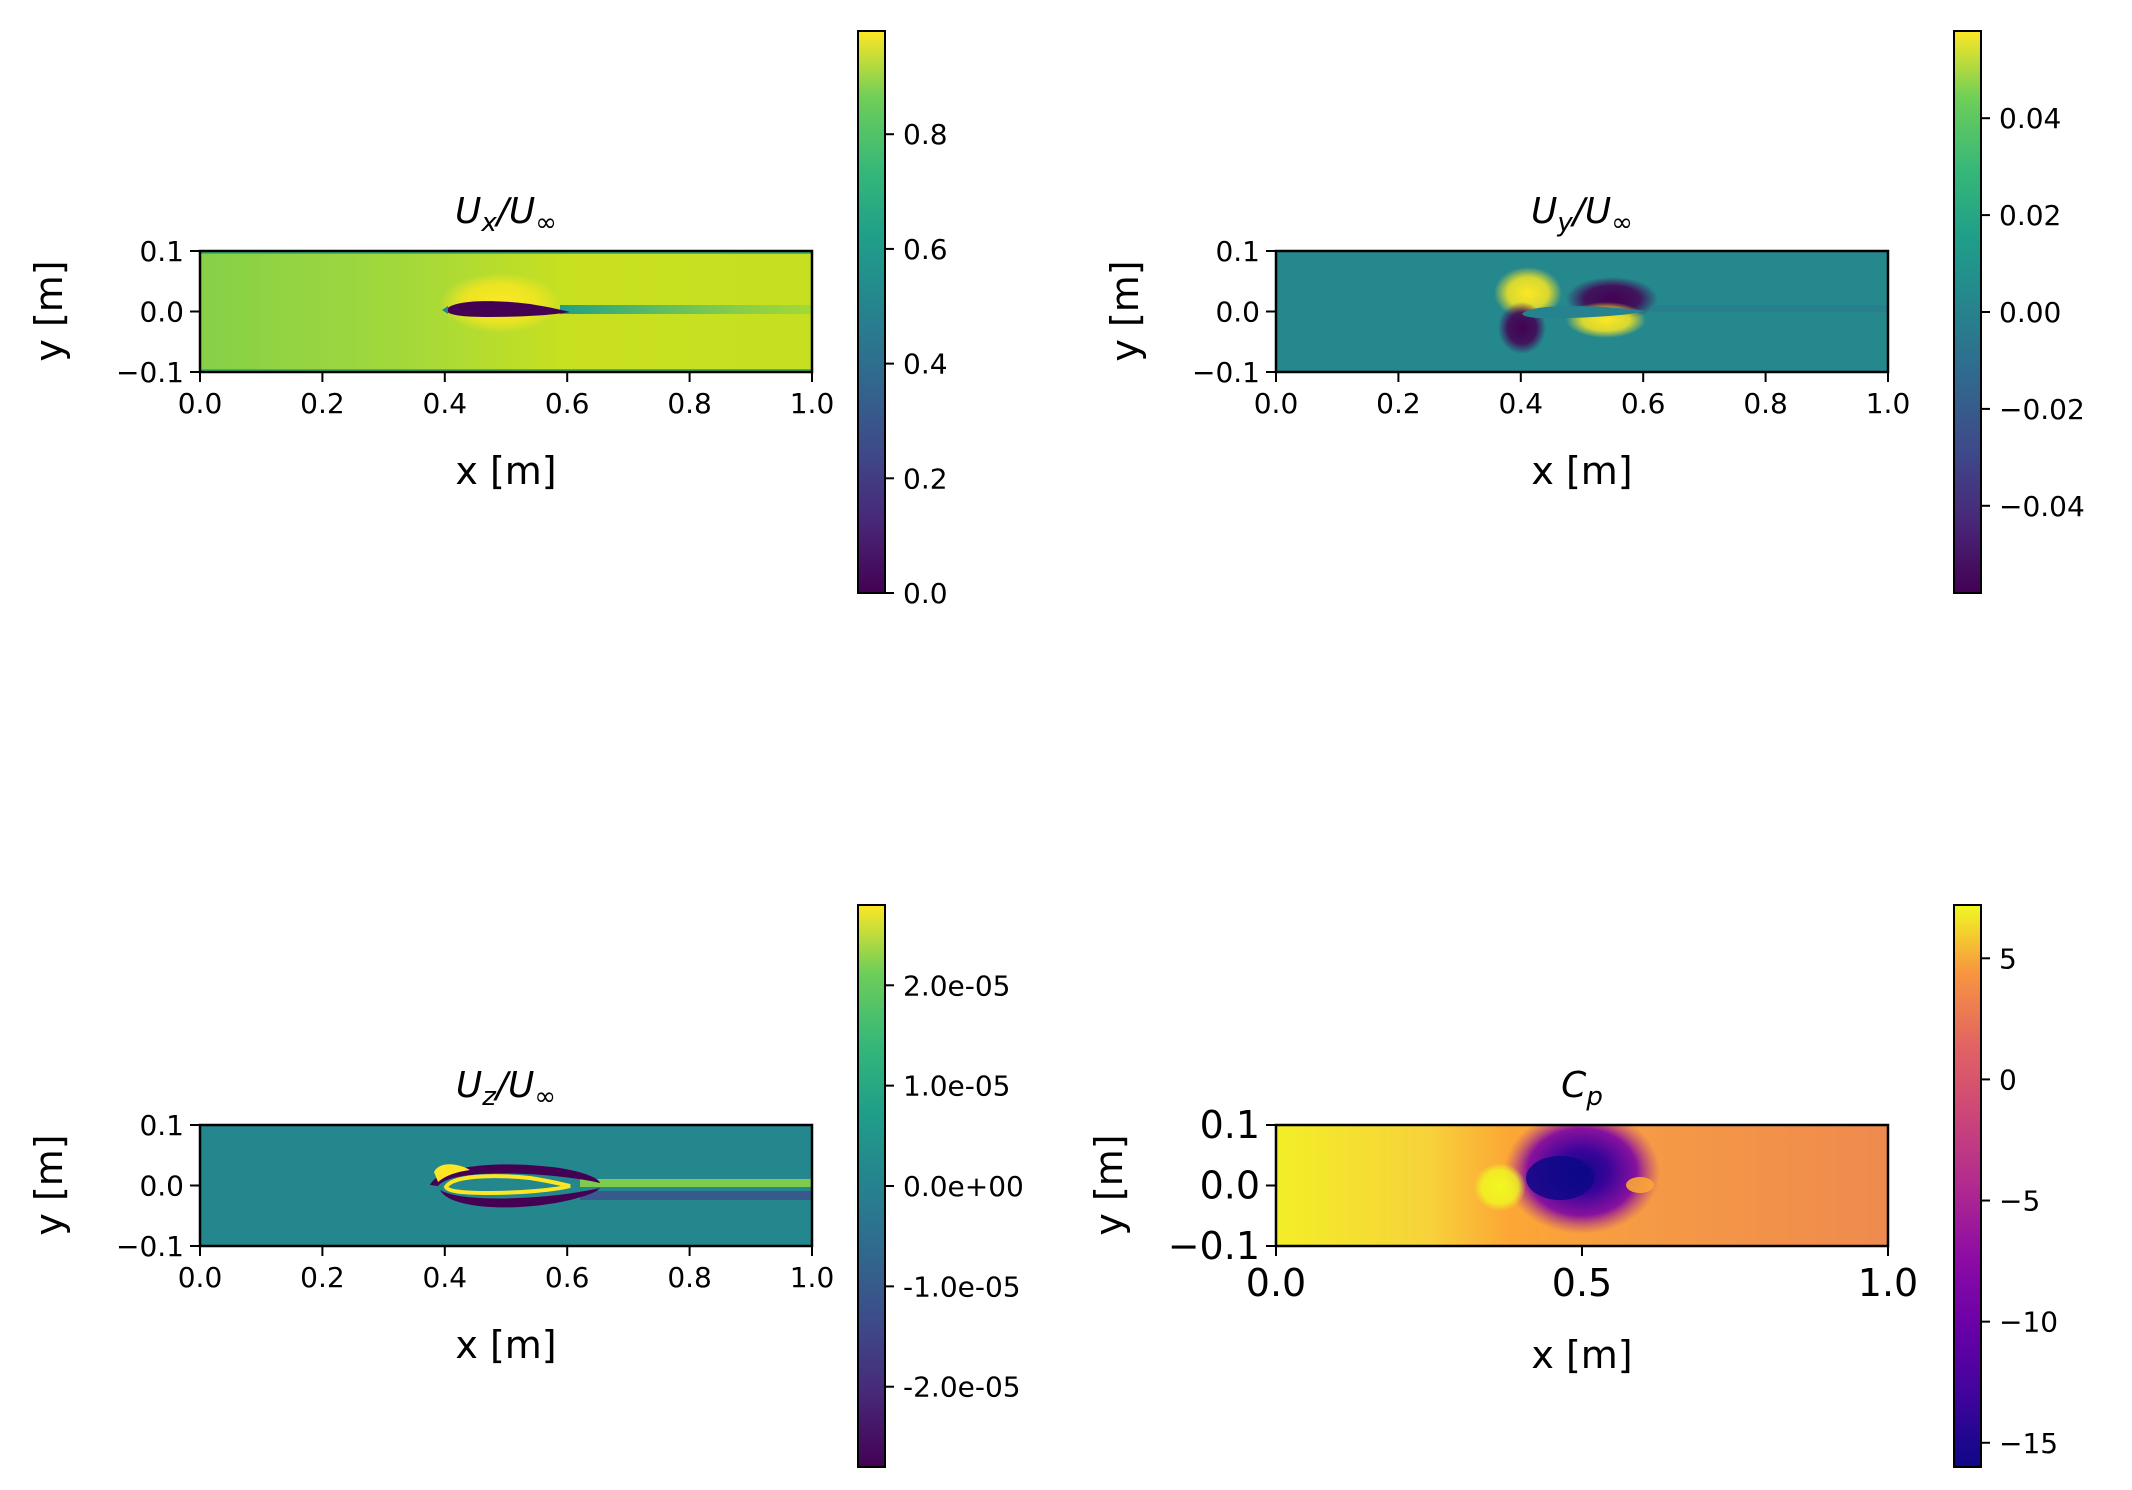  What do you see at coordinates (962, 1286) in the screenshot?
I see `colorbar-tick-label: -1.0e-05` at bounding box center [962, 1286].